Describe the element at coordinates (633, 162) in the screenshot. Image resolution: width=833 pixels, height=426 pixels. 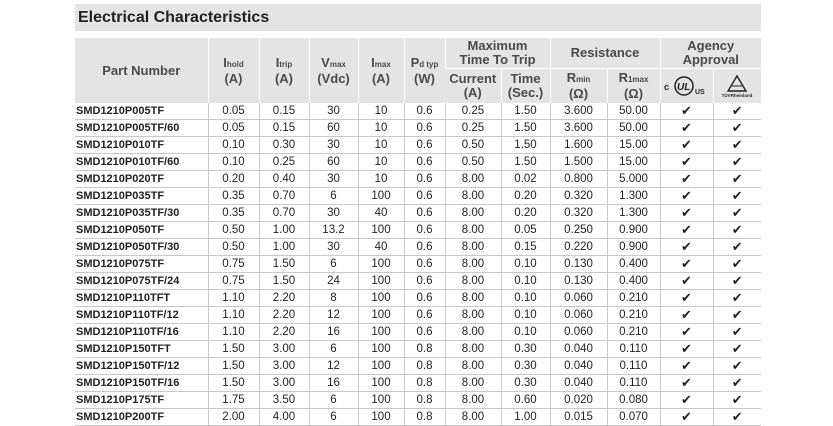
I see `cell-r1max: 15.00` at that location.